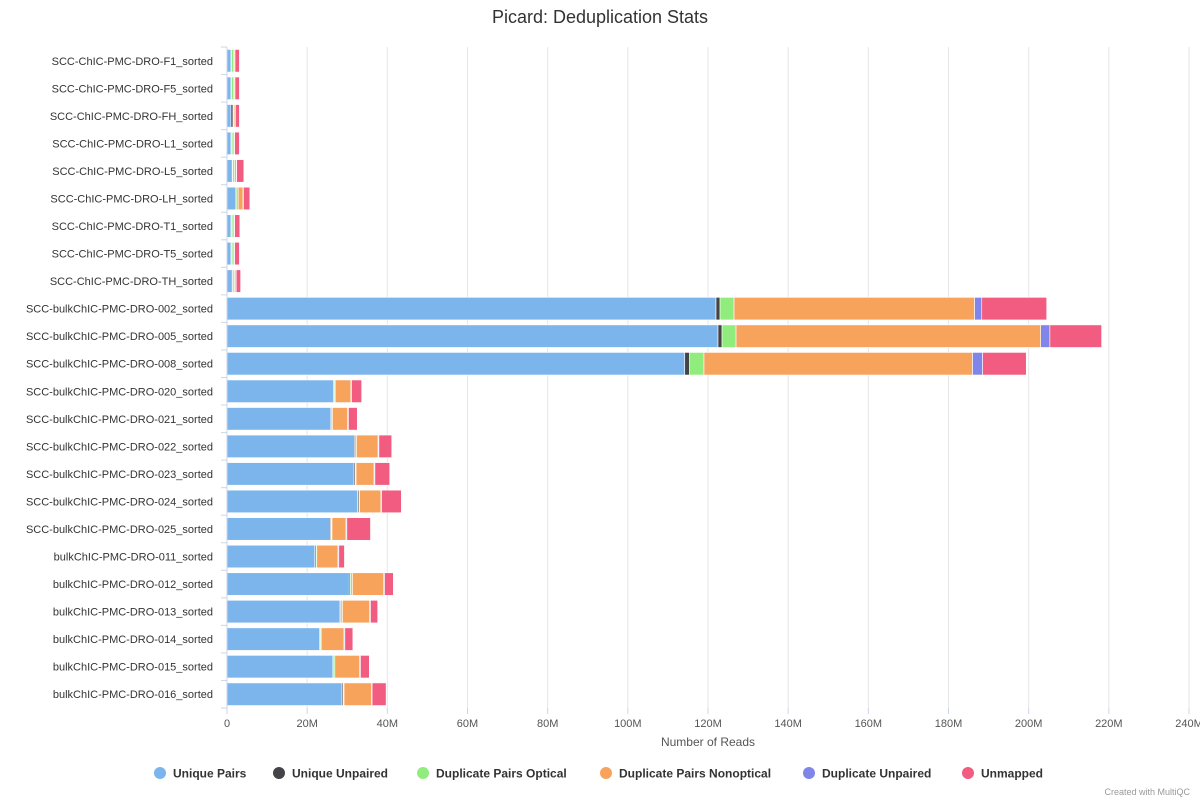 The width and height of the screenshot is (1200, 800). Describe the element at coordinates (1187, 724) in the screenshot. I see `x-tick-label: 240M` at that location.